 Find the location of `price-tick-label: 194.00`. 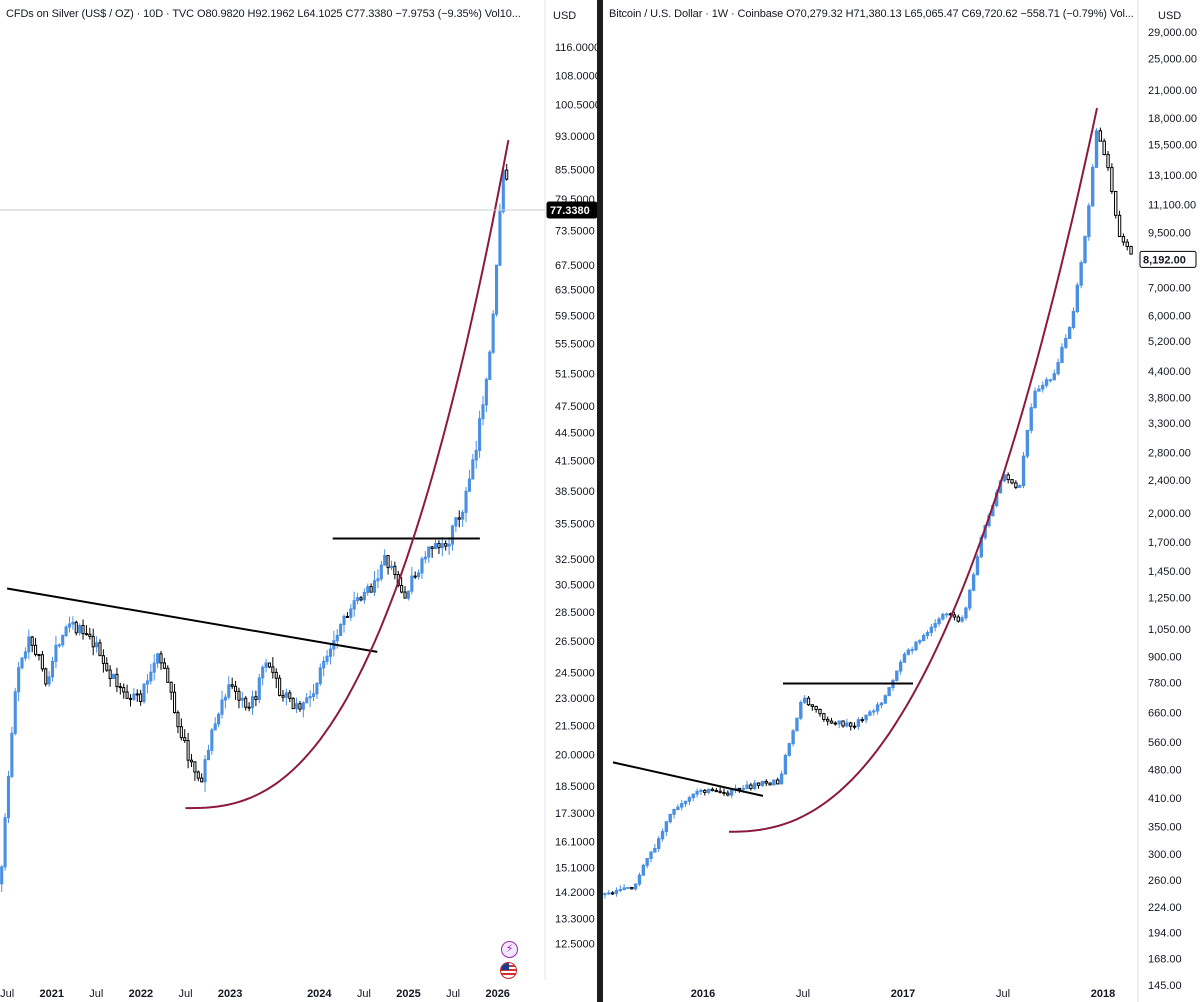

price-tick-label: 194.00 is located at coordinates (1165, 934).